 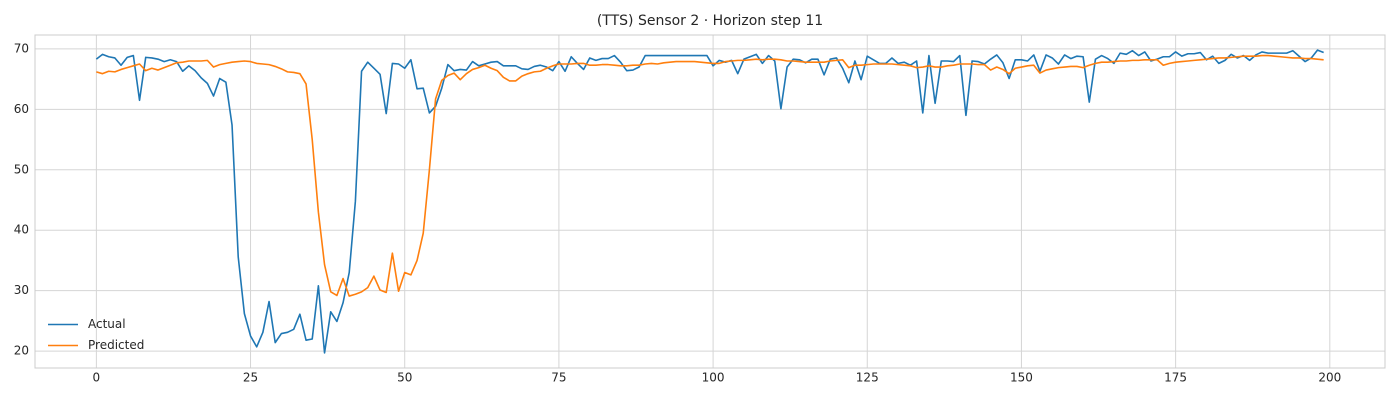 What do you see at coordinates (1329, 378) in the screenshot?
I see `x-tick-label: 200` at bounding box center [1329, 378].